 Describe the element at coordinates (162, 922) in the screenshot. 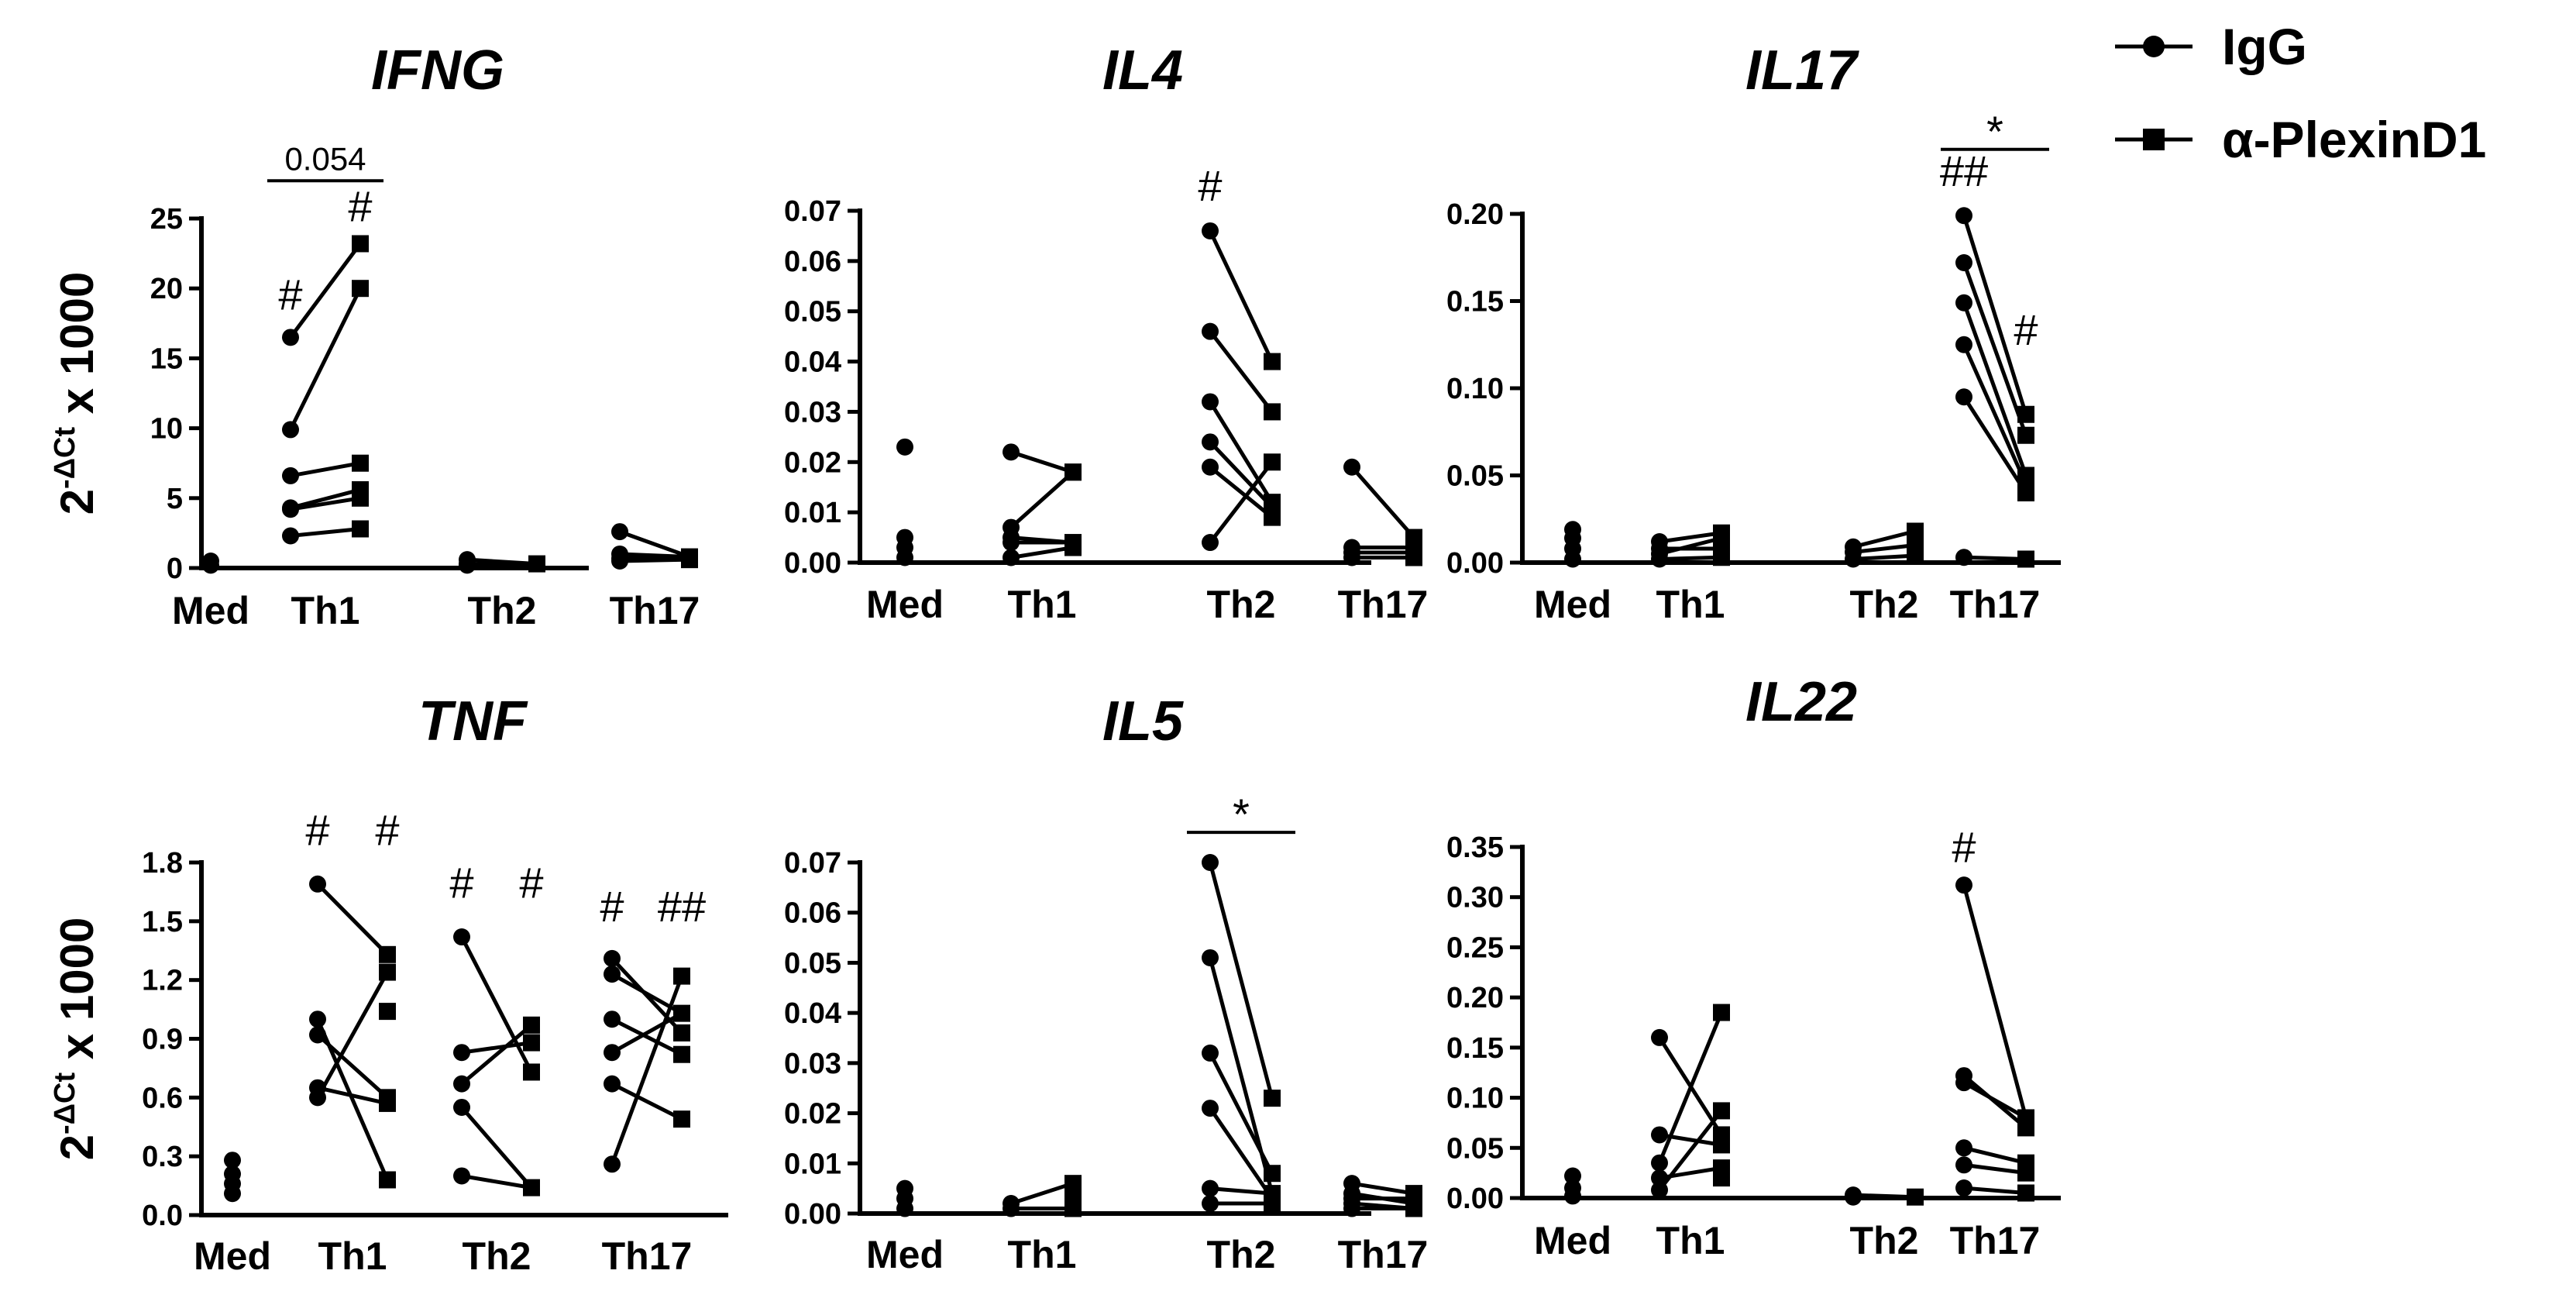

I see `y-tick-label: 1.5` at that location.